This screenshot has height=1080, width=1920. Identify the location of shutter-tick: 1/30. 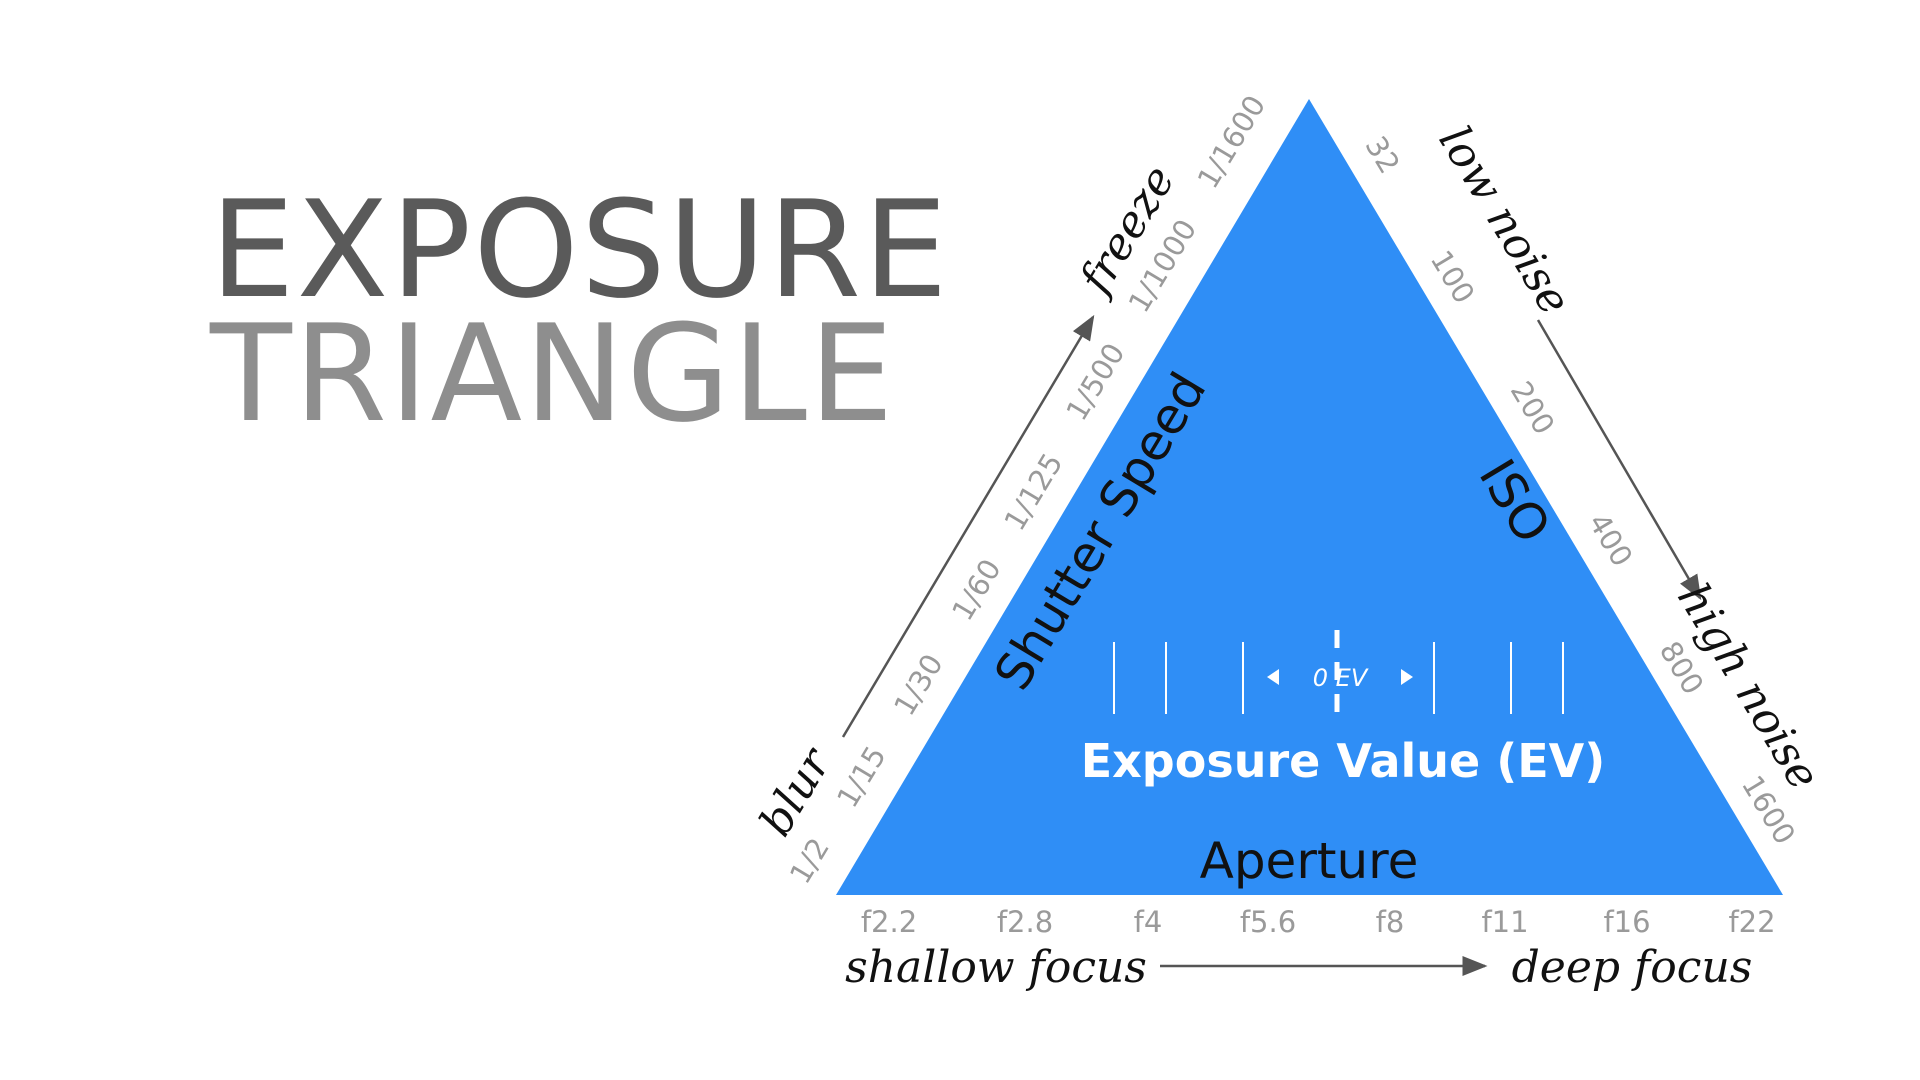
(918, 684).